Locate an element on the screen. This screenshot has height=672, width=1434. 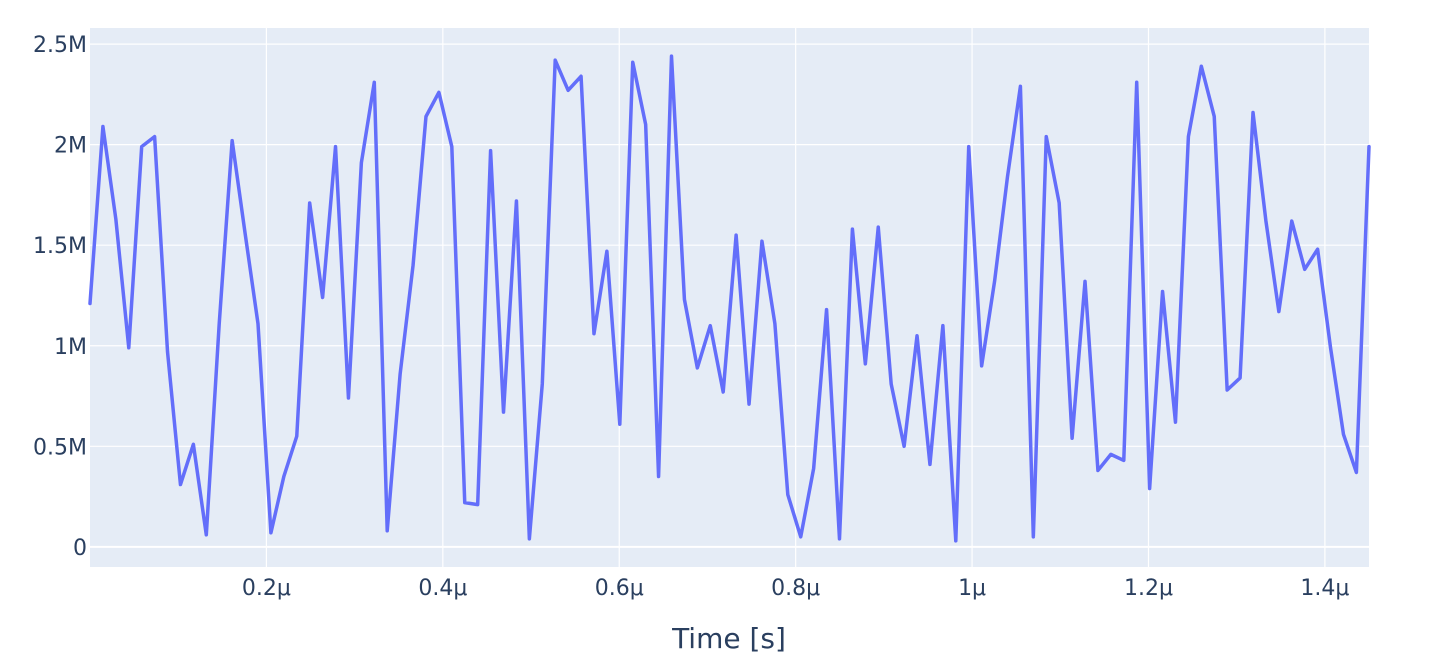
x-axis-title: Time [s] is located at coordinates (728, 638).